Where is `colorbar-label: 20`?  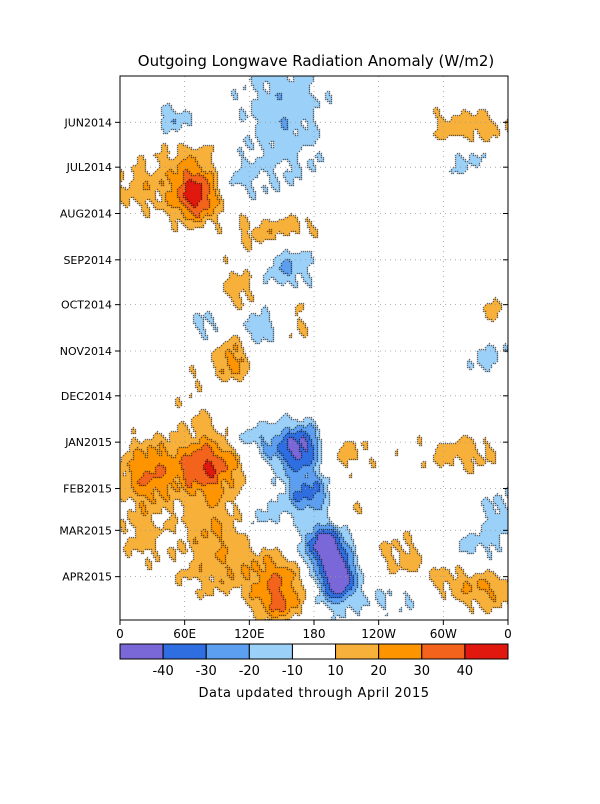
colorbar-label: 20 is located at coordinates (378, 671).